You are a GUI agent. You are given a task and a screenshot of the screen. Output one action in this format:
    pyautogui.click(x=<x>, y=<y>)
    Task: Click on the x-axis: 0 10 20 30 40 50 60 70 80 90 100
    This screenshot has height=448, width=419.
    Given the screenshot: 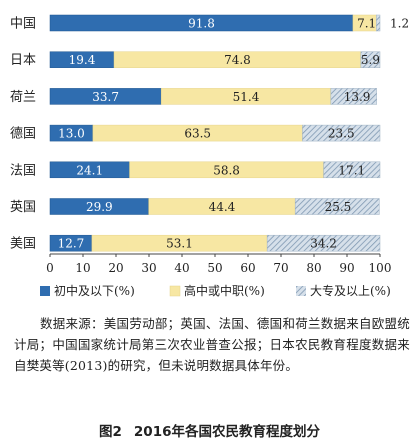 What is the action you would take?
    pyautogui.click(x=219, y=264)
    